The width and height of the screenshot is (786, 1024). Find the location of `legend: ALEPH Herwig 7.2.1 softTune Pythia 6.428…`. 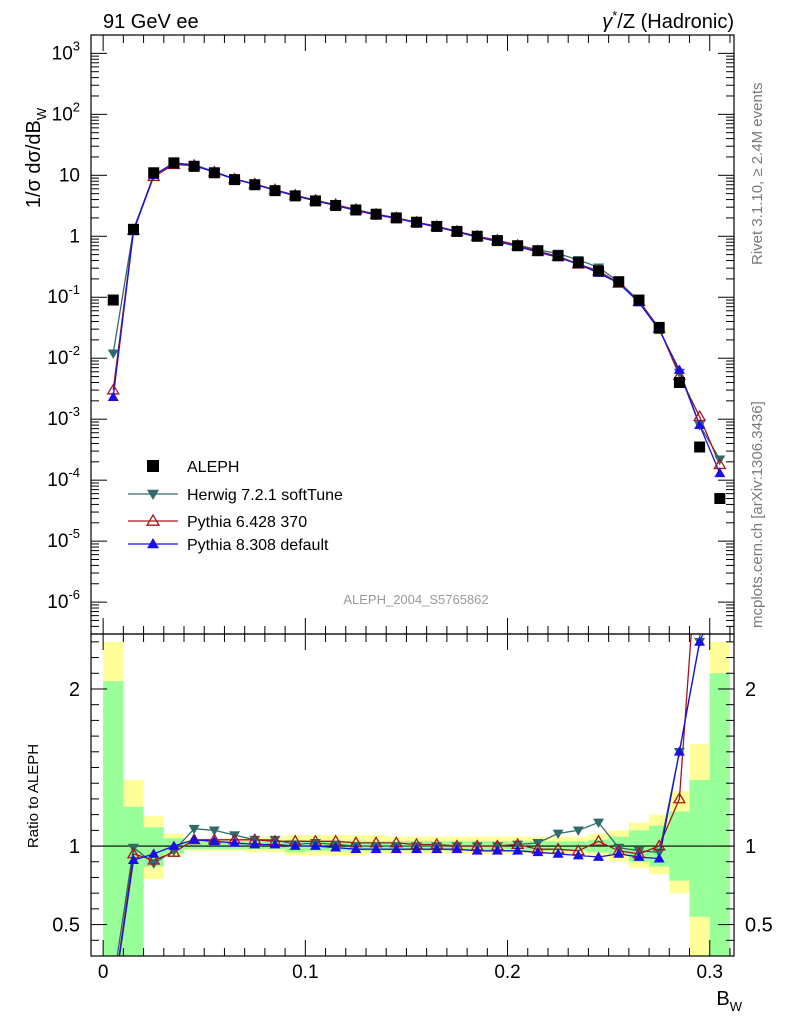

legend: ALEPH Herwig 7.2.1 softTune Pythia 6.428… is located at coordinates (235, 506).